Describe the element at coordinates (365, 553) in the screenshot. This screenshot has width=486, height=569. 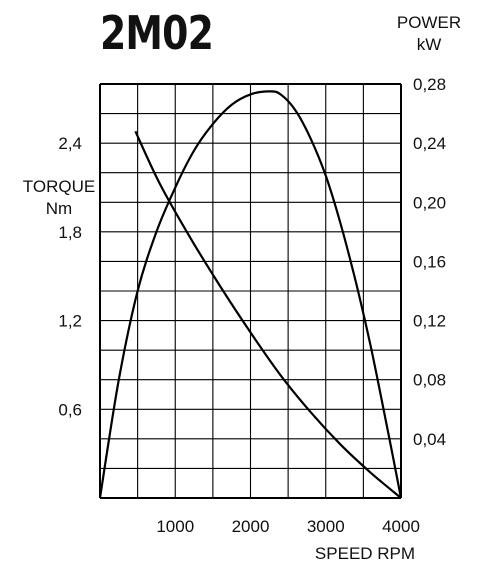
I see `x-axis-label: SPEED RPM` at that location.